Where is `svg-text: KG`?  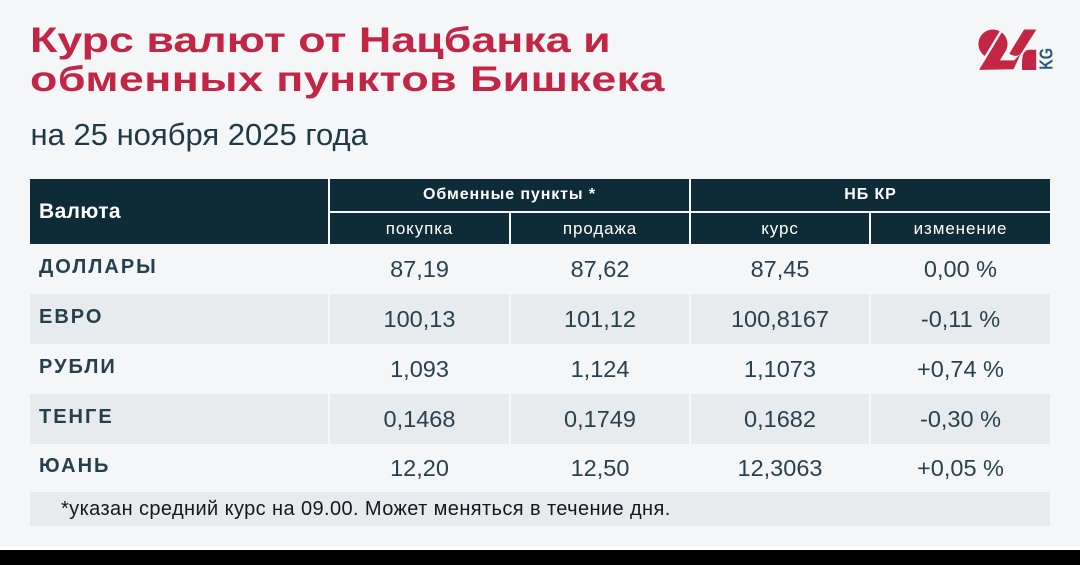
svg-text: KG is located at coordinates (1045, 59).